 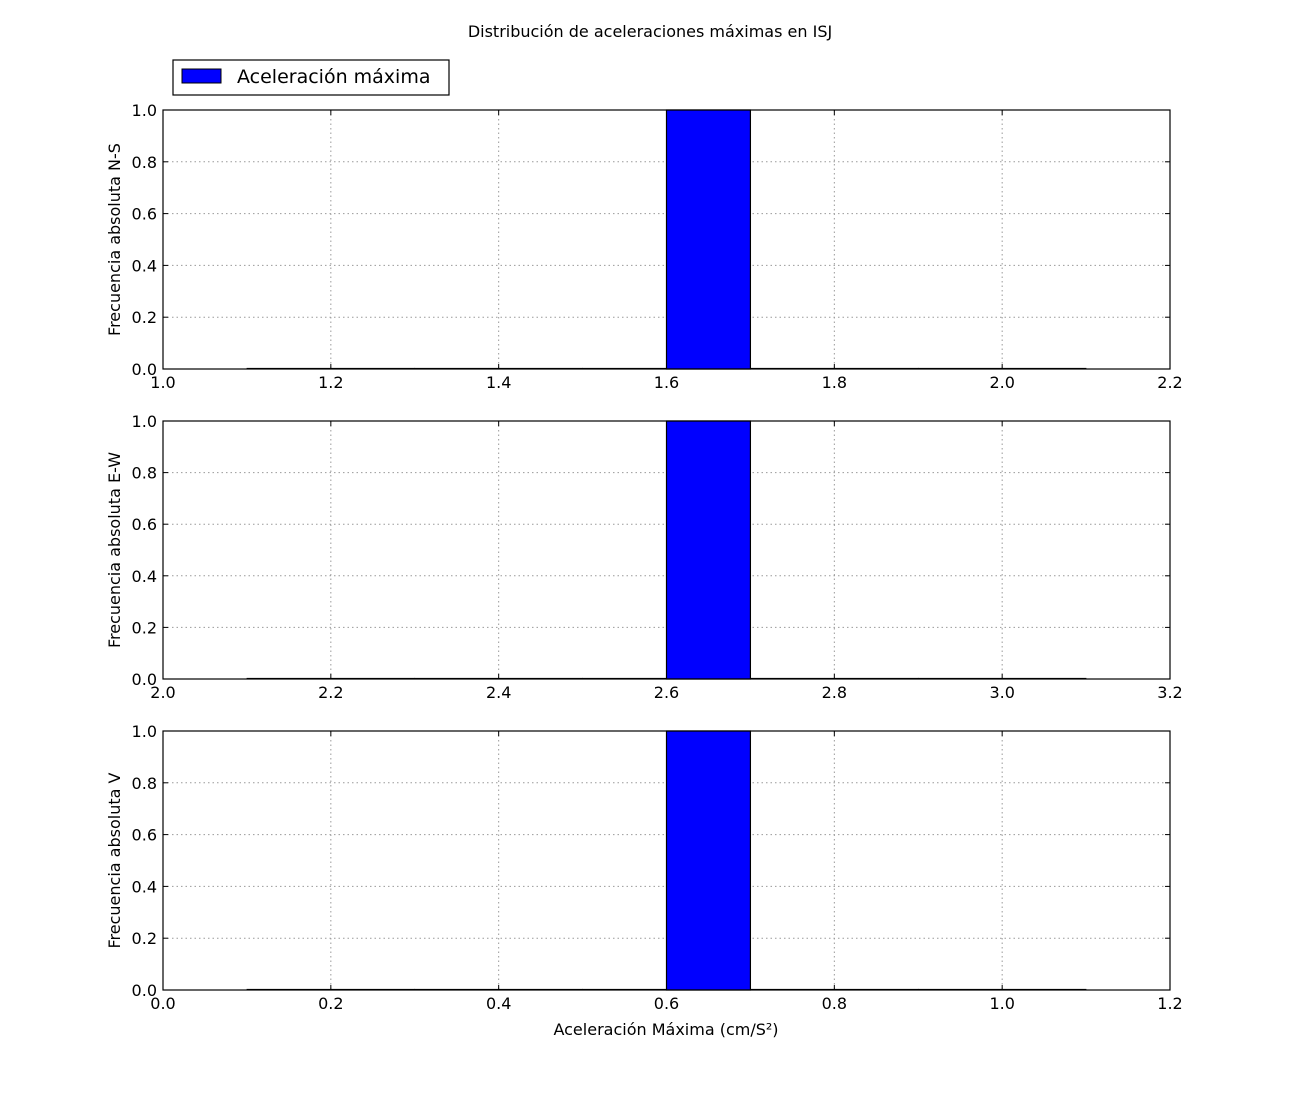 What do you see at coordinates (834, 692) in the screenshot?
I see `x-tick-label: 2.8` at bounding box center [834, 692].